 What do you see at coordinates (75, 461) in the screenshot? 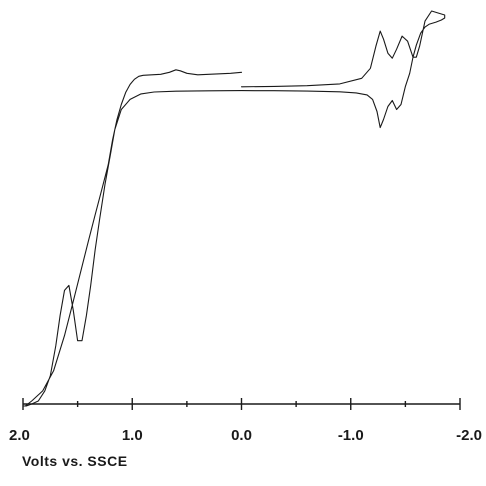
I see `x-axis-label: Volts vs. SSCE` at bounding box center [75, 461].